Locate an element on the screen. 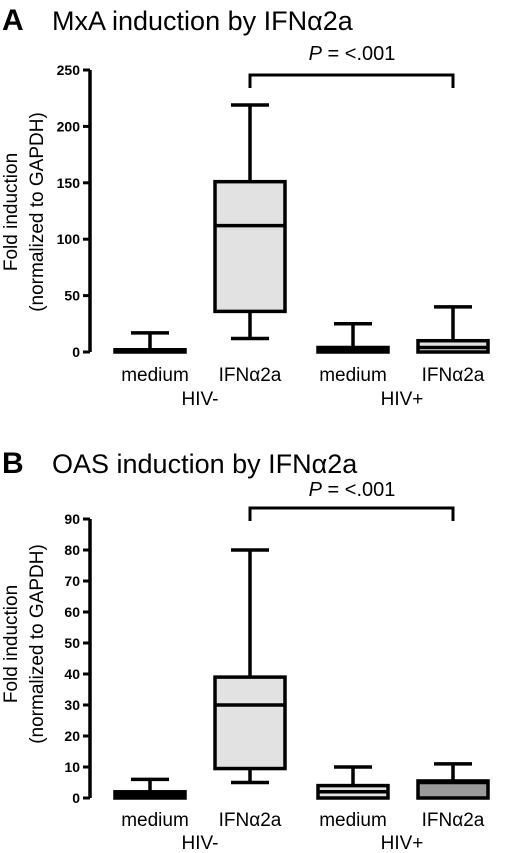 The image size is (520, 853). y-tick-label: 20 is located at coordinates (72, 736).